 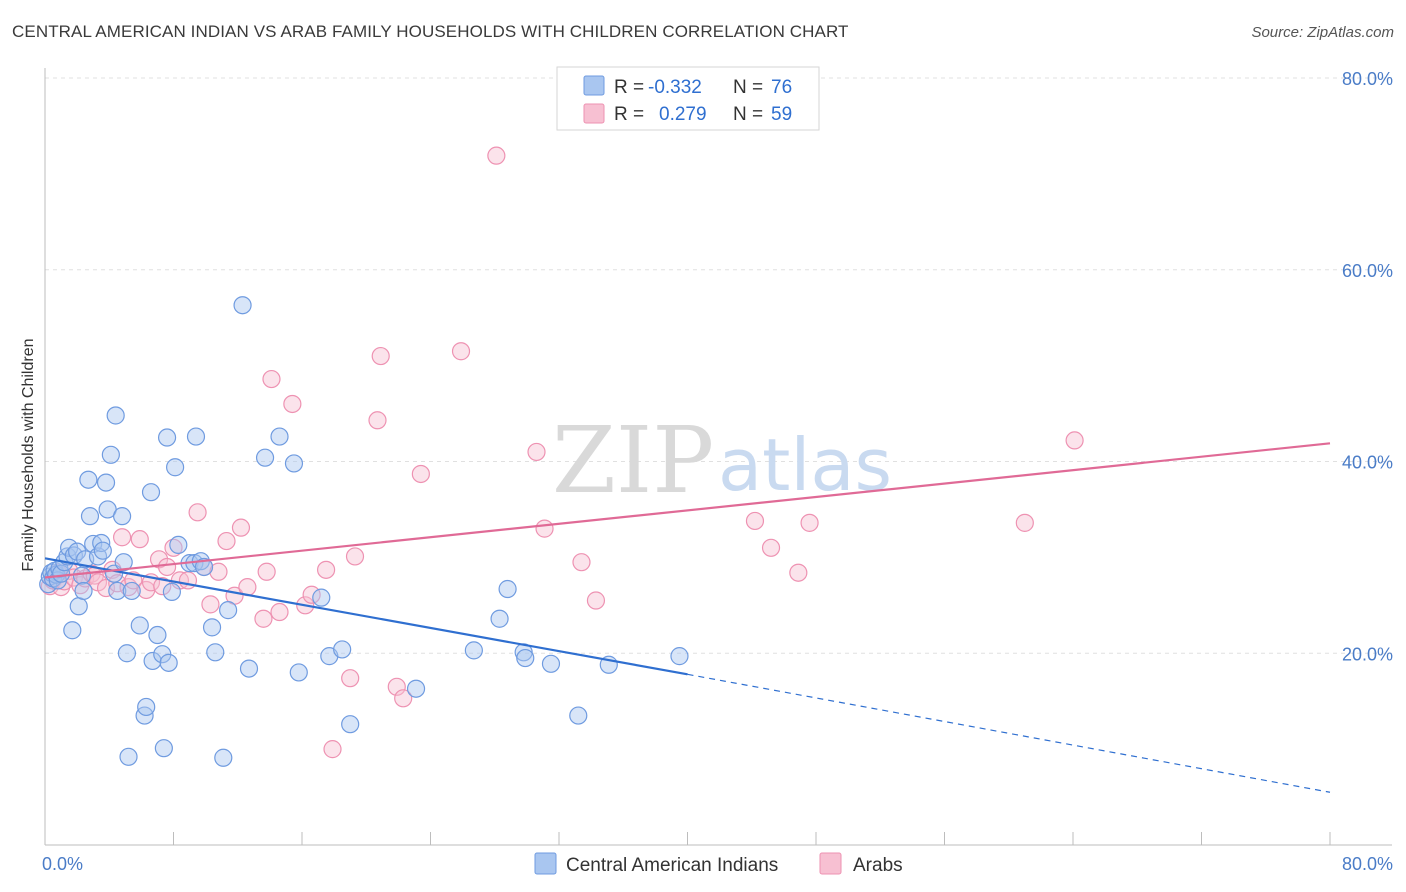 What do you see at coordinates (748, 114) in the screenshot?
I see `legend-n-label-pink: N =` at bounding box center [748, 114].